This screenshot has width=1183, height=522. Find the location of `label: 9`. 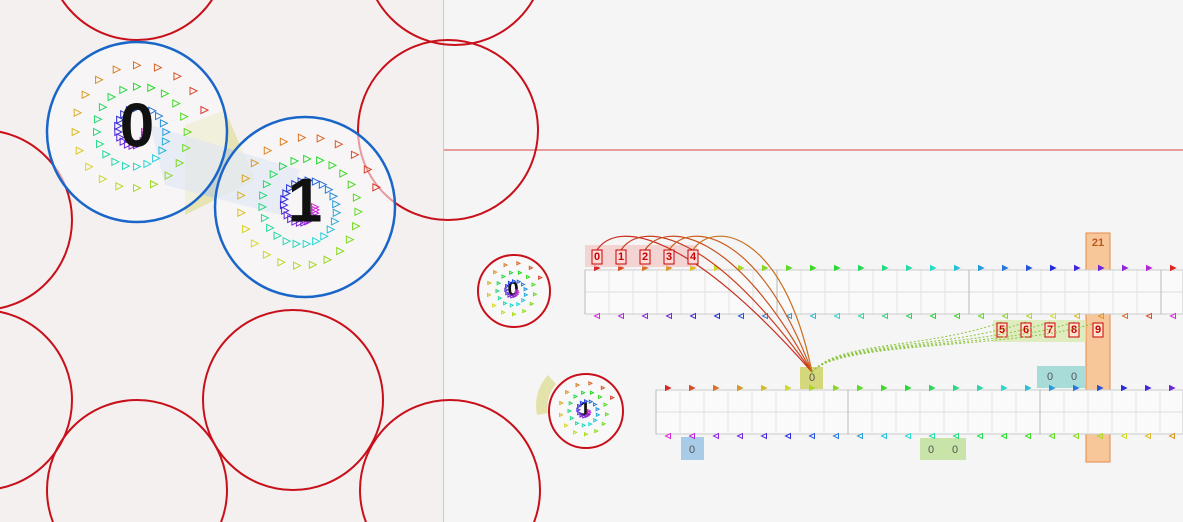

label: 9 is located at coordinates (1098, 330).